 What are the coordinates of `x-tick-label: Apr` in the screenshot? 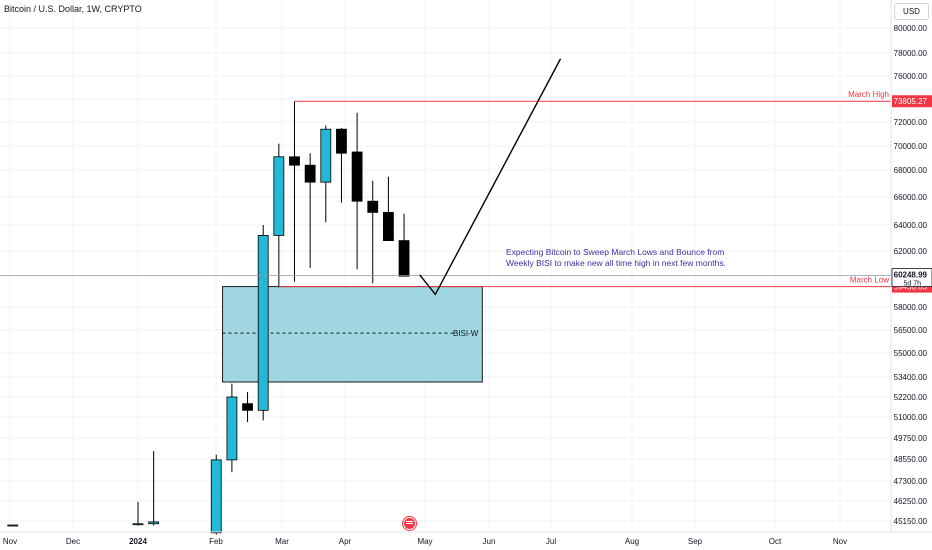 It's located at (345, 541).